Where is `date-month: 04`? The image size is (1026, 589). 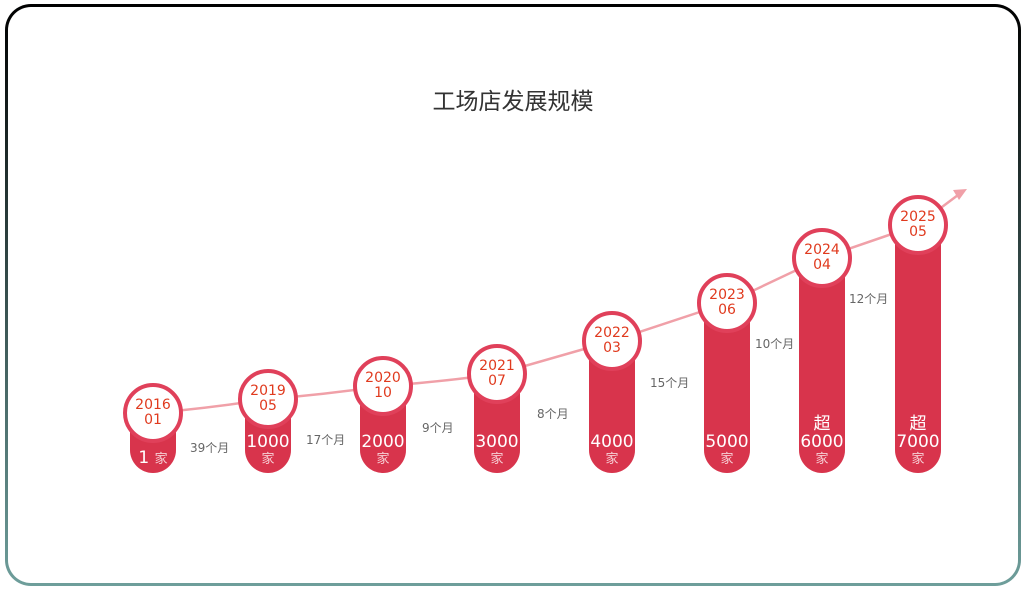
date-month: 04 is located at coordinates (822, 265).